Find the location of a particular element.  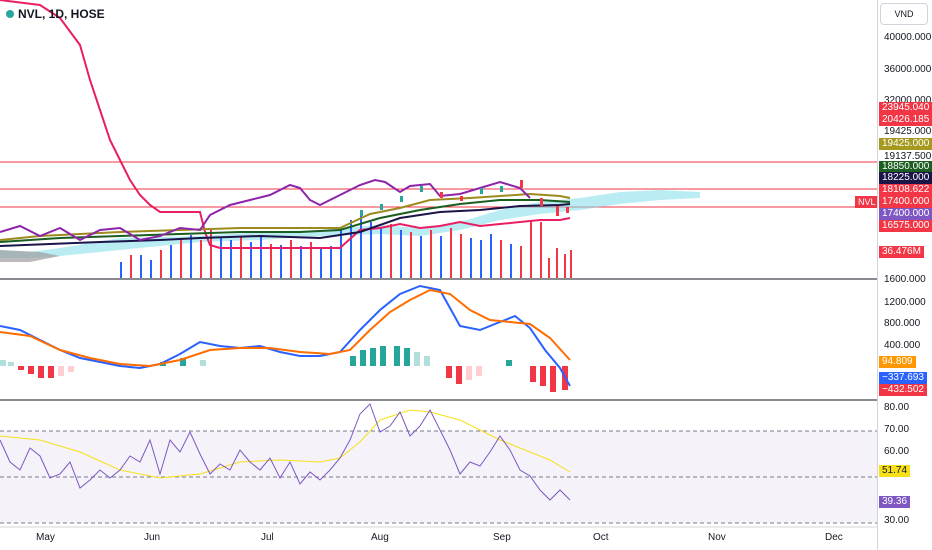

price-tick: 80.00 is located at coordinates (897, 407).